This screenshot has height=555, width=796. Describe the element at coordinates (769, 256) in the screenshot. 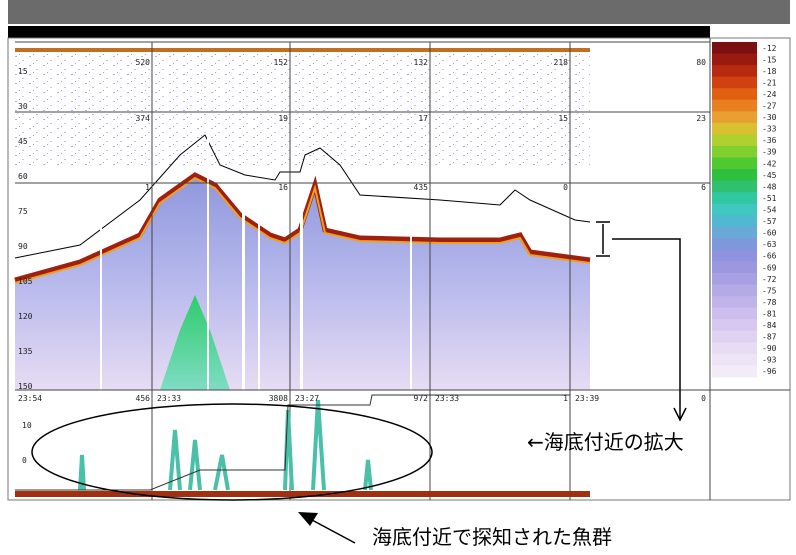

I see `color-label: -66` at that location.